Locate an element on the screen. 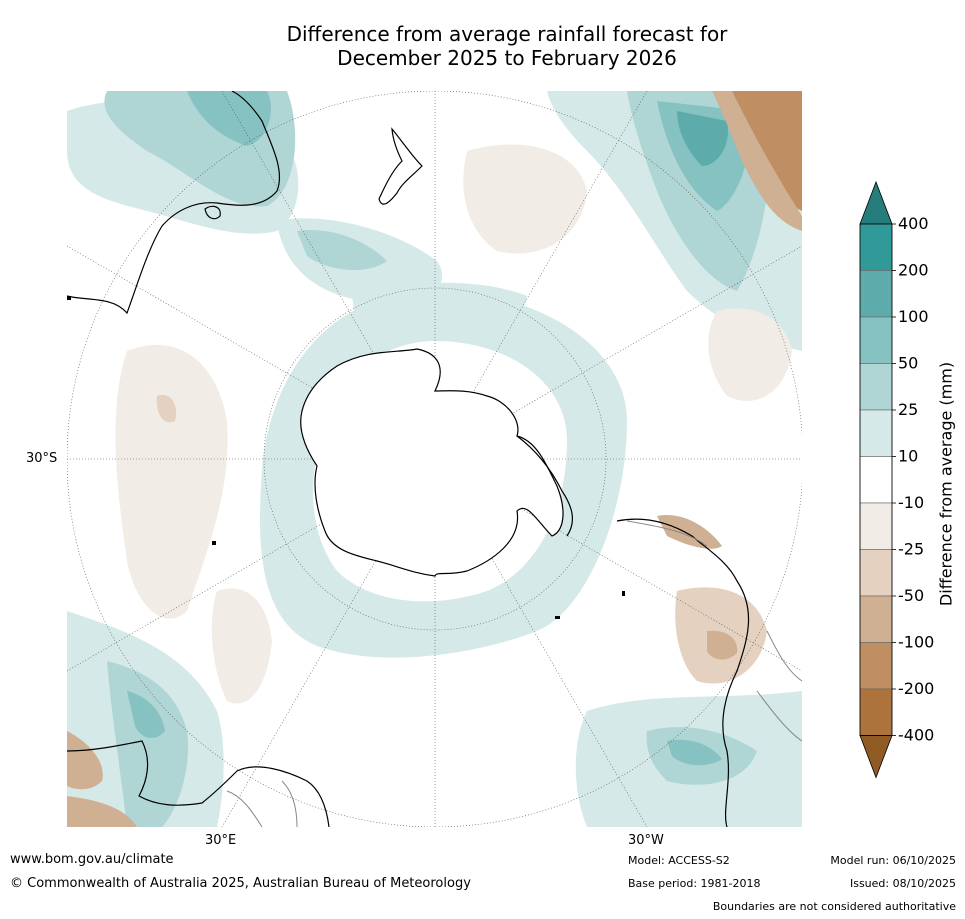 This screenshot has height=919, width=965. colorbar: 400 200 100 50 25 10 -10 -25 -50 -100 -200 -400 is located at coordinates (901, 485).